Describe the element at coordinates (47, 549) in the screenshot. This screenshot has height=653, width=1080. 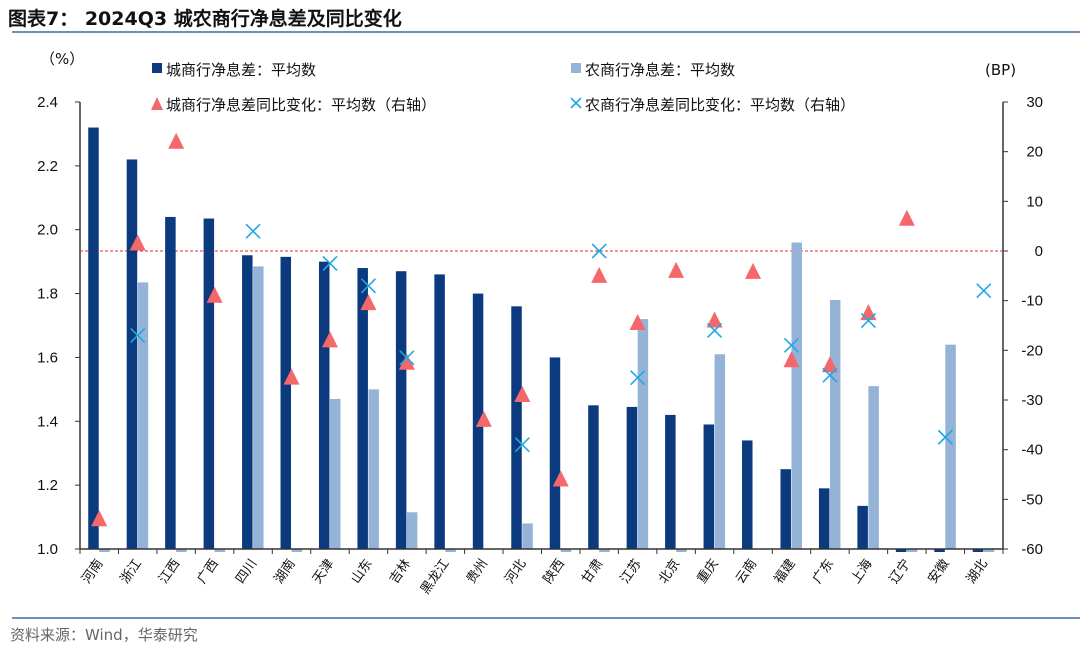
I see `left-tick-label: 1.0` at that location.